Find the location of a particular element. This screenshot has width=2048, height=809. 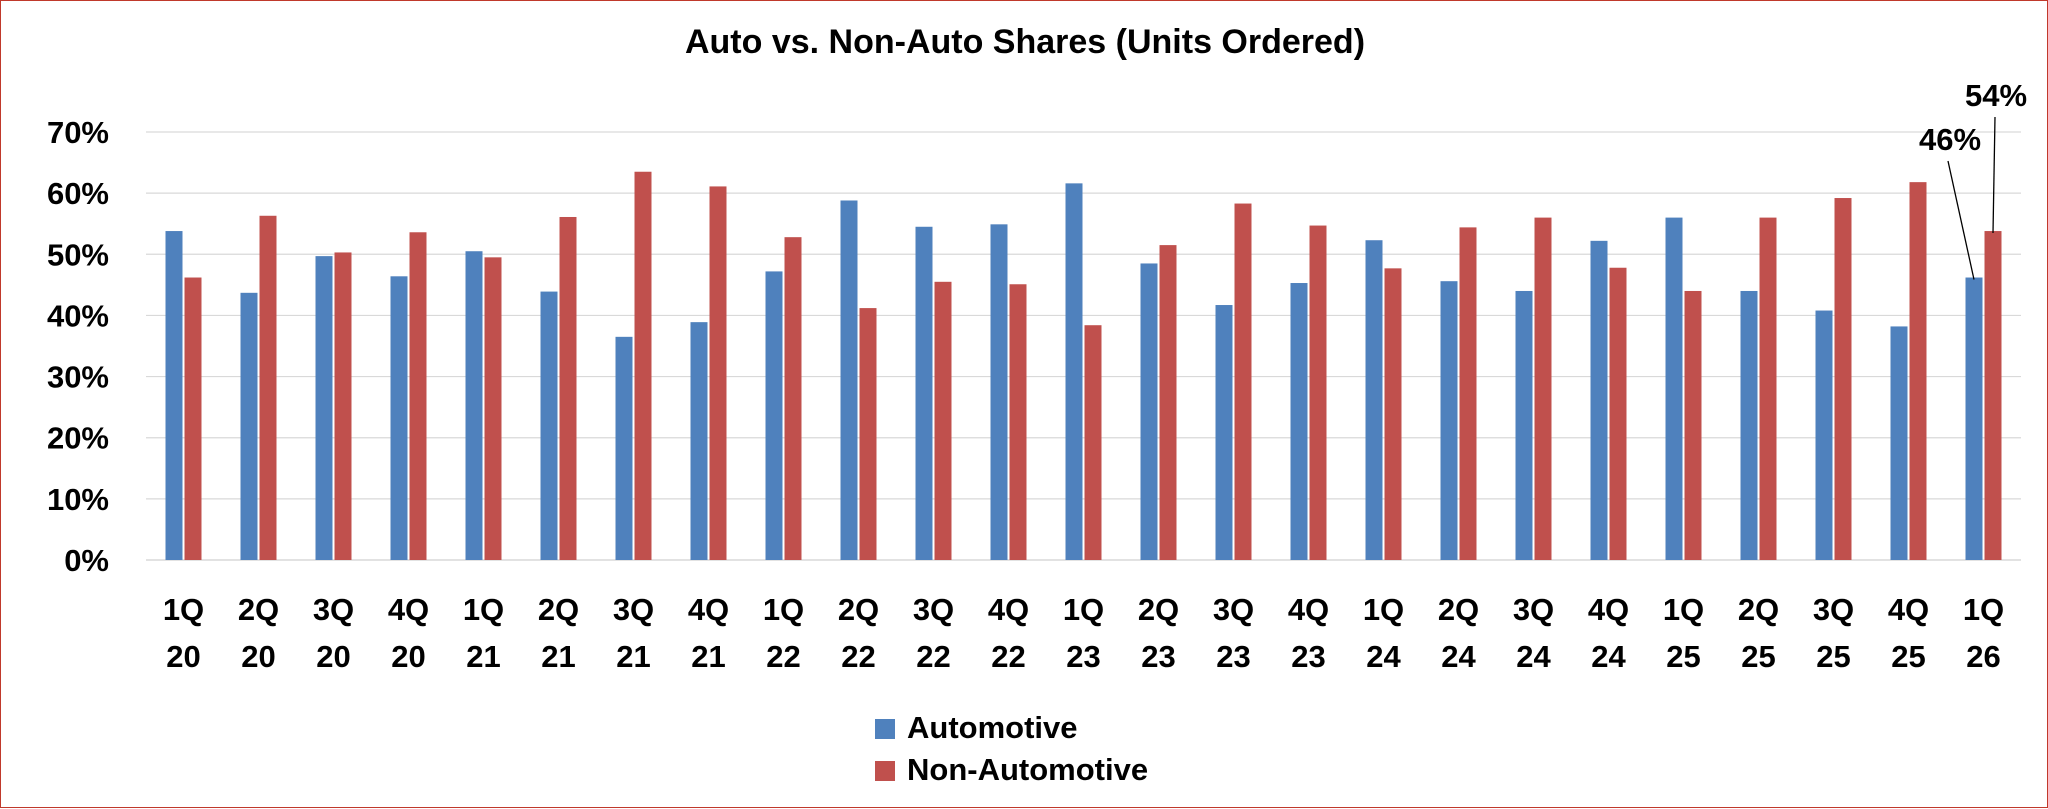

y-tick-label: 60% is located at coordinates (78, 193).